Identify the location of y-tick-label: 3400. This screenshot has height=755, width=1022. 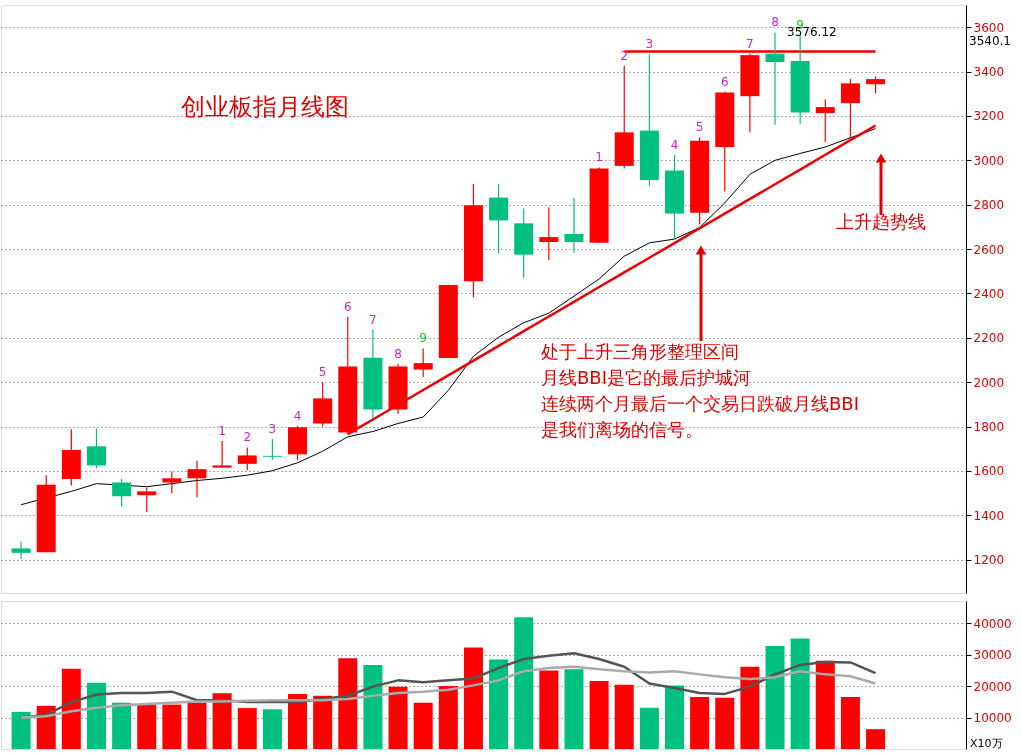
(989, 72).